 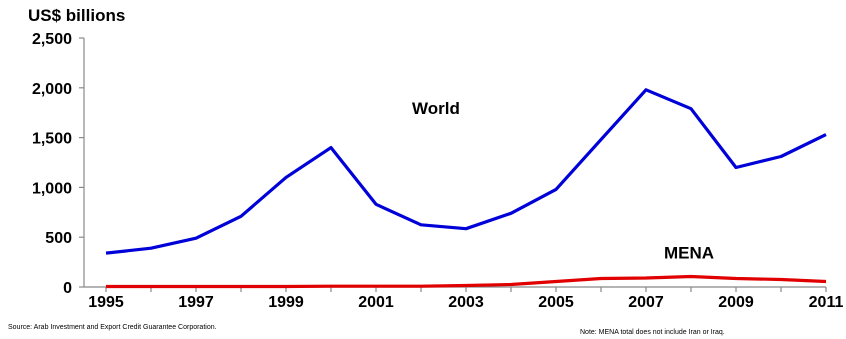 I want to click on y-axis-label: US$ billions, so click(x=77, y=15).